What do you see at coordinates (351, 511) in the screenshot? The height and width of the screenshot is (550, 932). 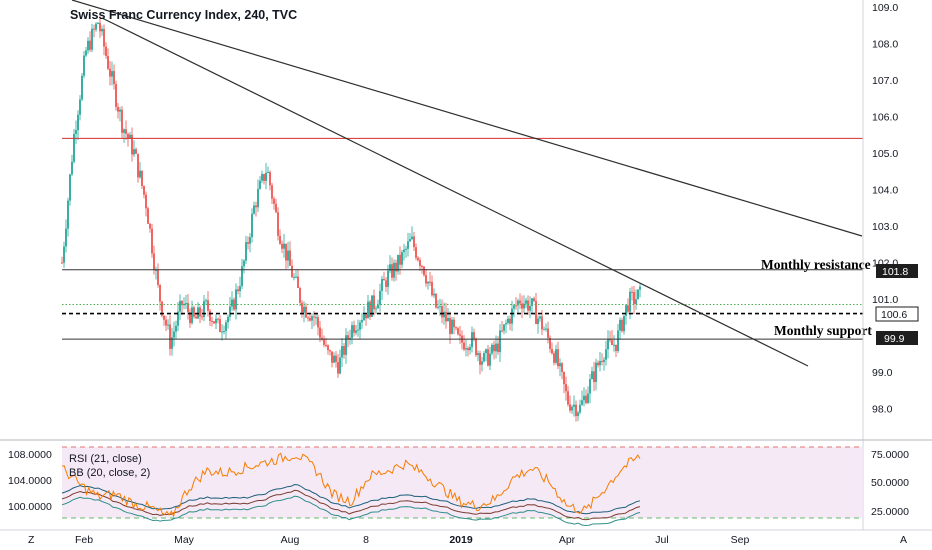 I see `bb-lower-line` at bounding box center [351, 511].